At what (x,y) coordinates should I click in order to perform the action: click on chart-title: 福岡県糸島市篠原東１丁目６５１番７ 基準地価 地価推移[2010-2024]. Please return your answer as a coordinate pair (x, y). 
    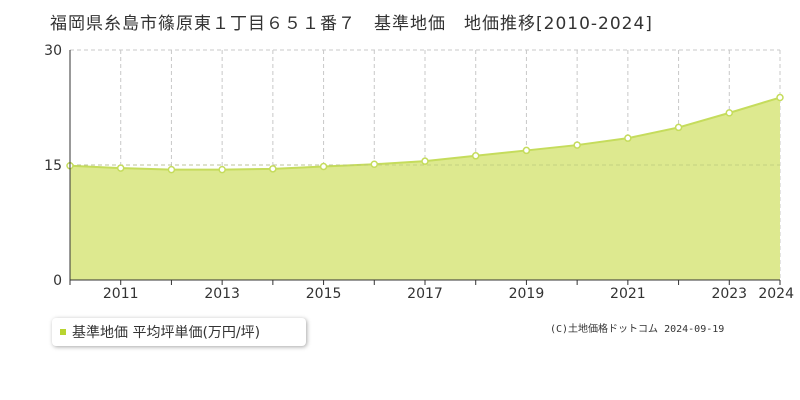
    Looking at the image, I should click on (351, 24).